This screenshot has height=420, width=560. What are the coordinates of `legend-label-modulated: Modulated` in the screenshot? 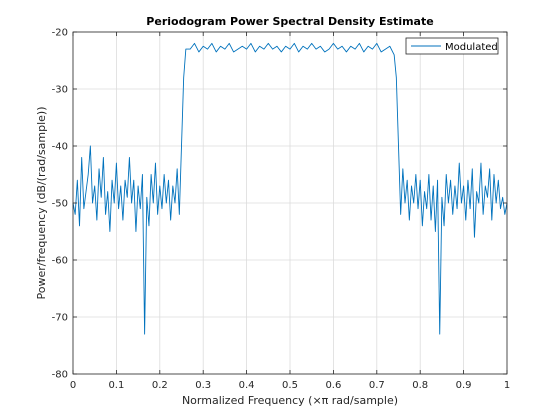 It's located at (471, 47).